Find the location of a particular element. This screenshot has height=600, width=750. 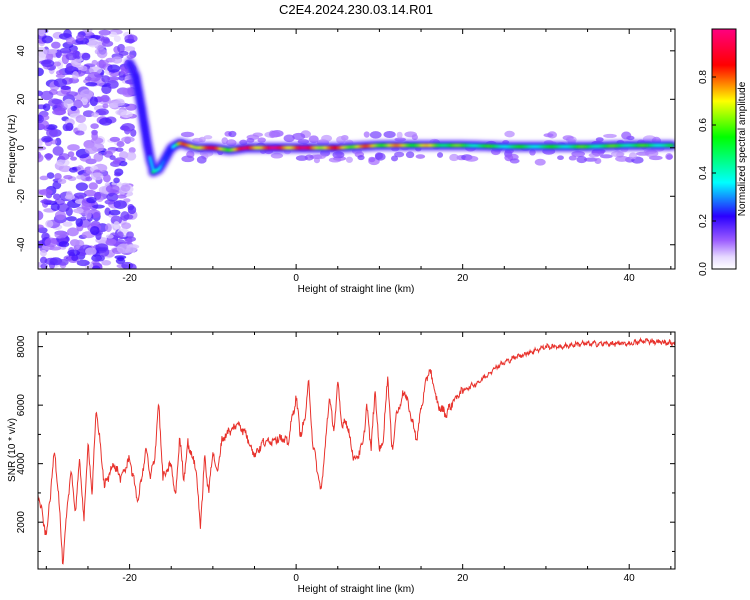

colorbar-gradient is located at coordinates (724, 149).